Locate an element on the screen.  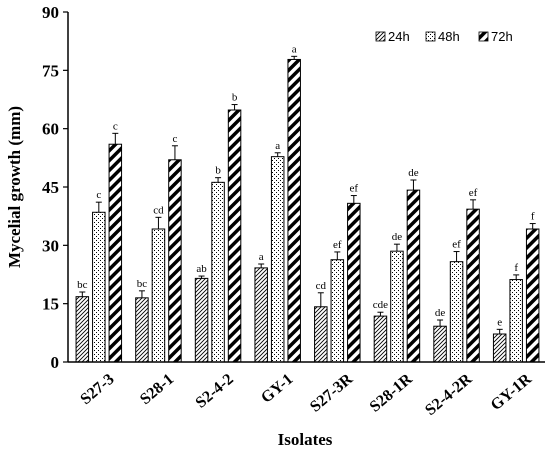
x-tick-label: S28-1R is located at coordinates (391, 392).